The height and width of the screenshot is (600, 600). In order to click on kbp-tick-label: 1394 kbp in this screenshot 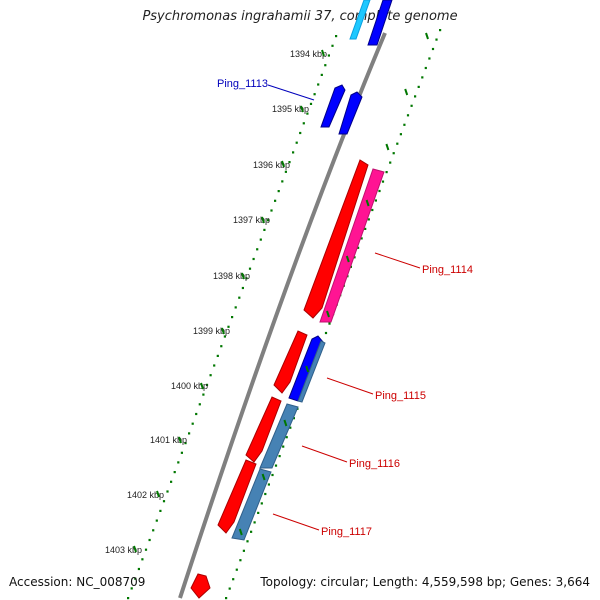, I will do `click(308, 54)`.